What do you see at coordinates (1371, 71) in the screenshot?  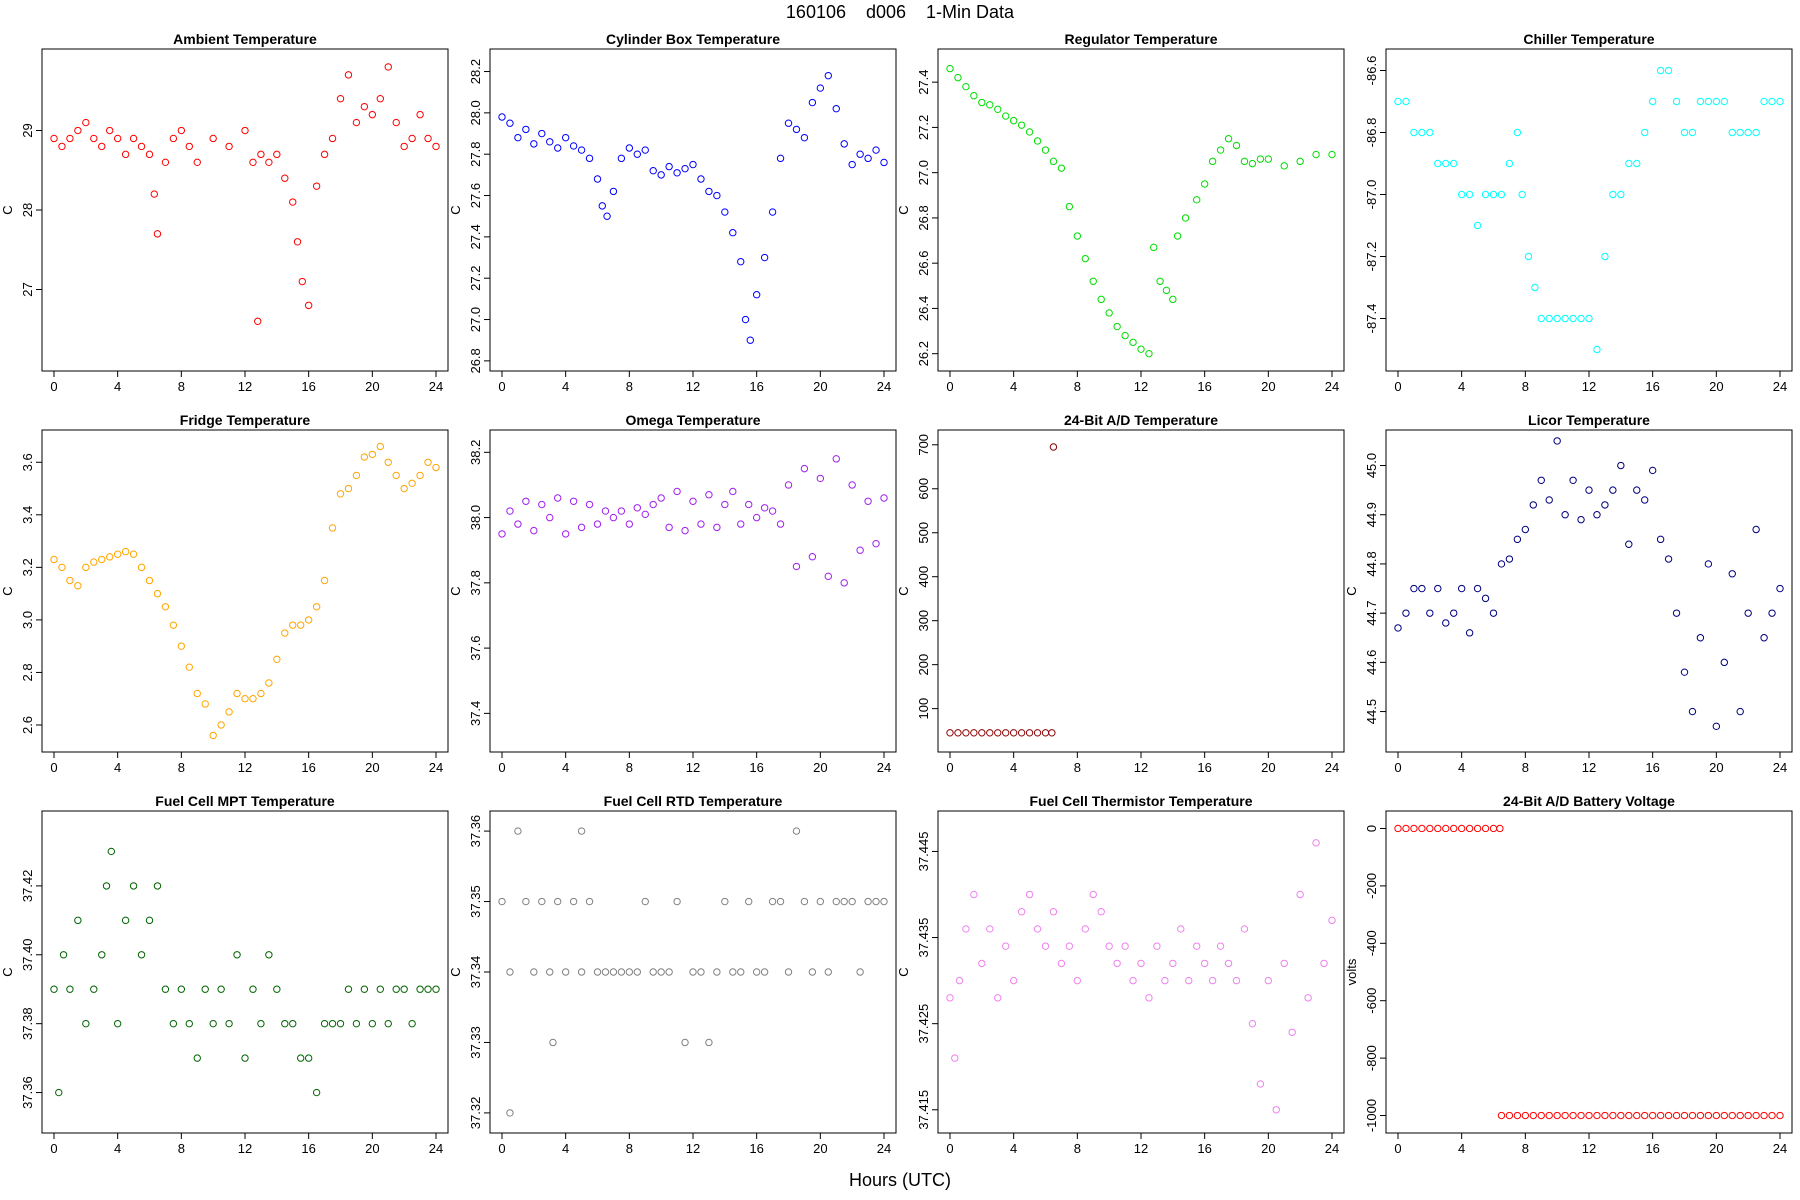 I see `y-tick-label: -86.6` at bounding box center [1371, 71].